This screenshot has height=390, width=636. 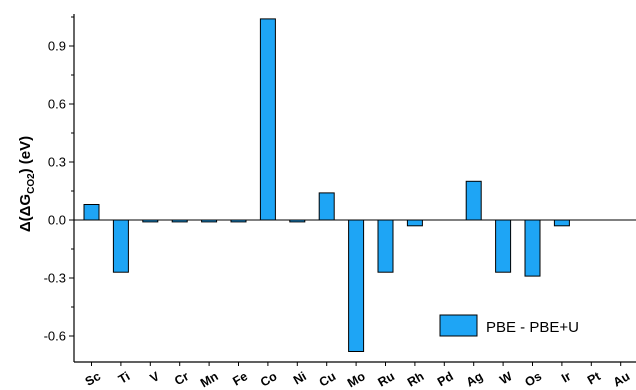 What do you see at coordinates (415, 379) in the screenshot?
I see `x-tick-label: Rh` at bounding box center [415, 379].